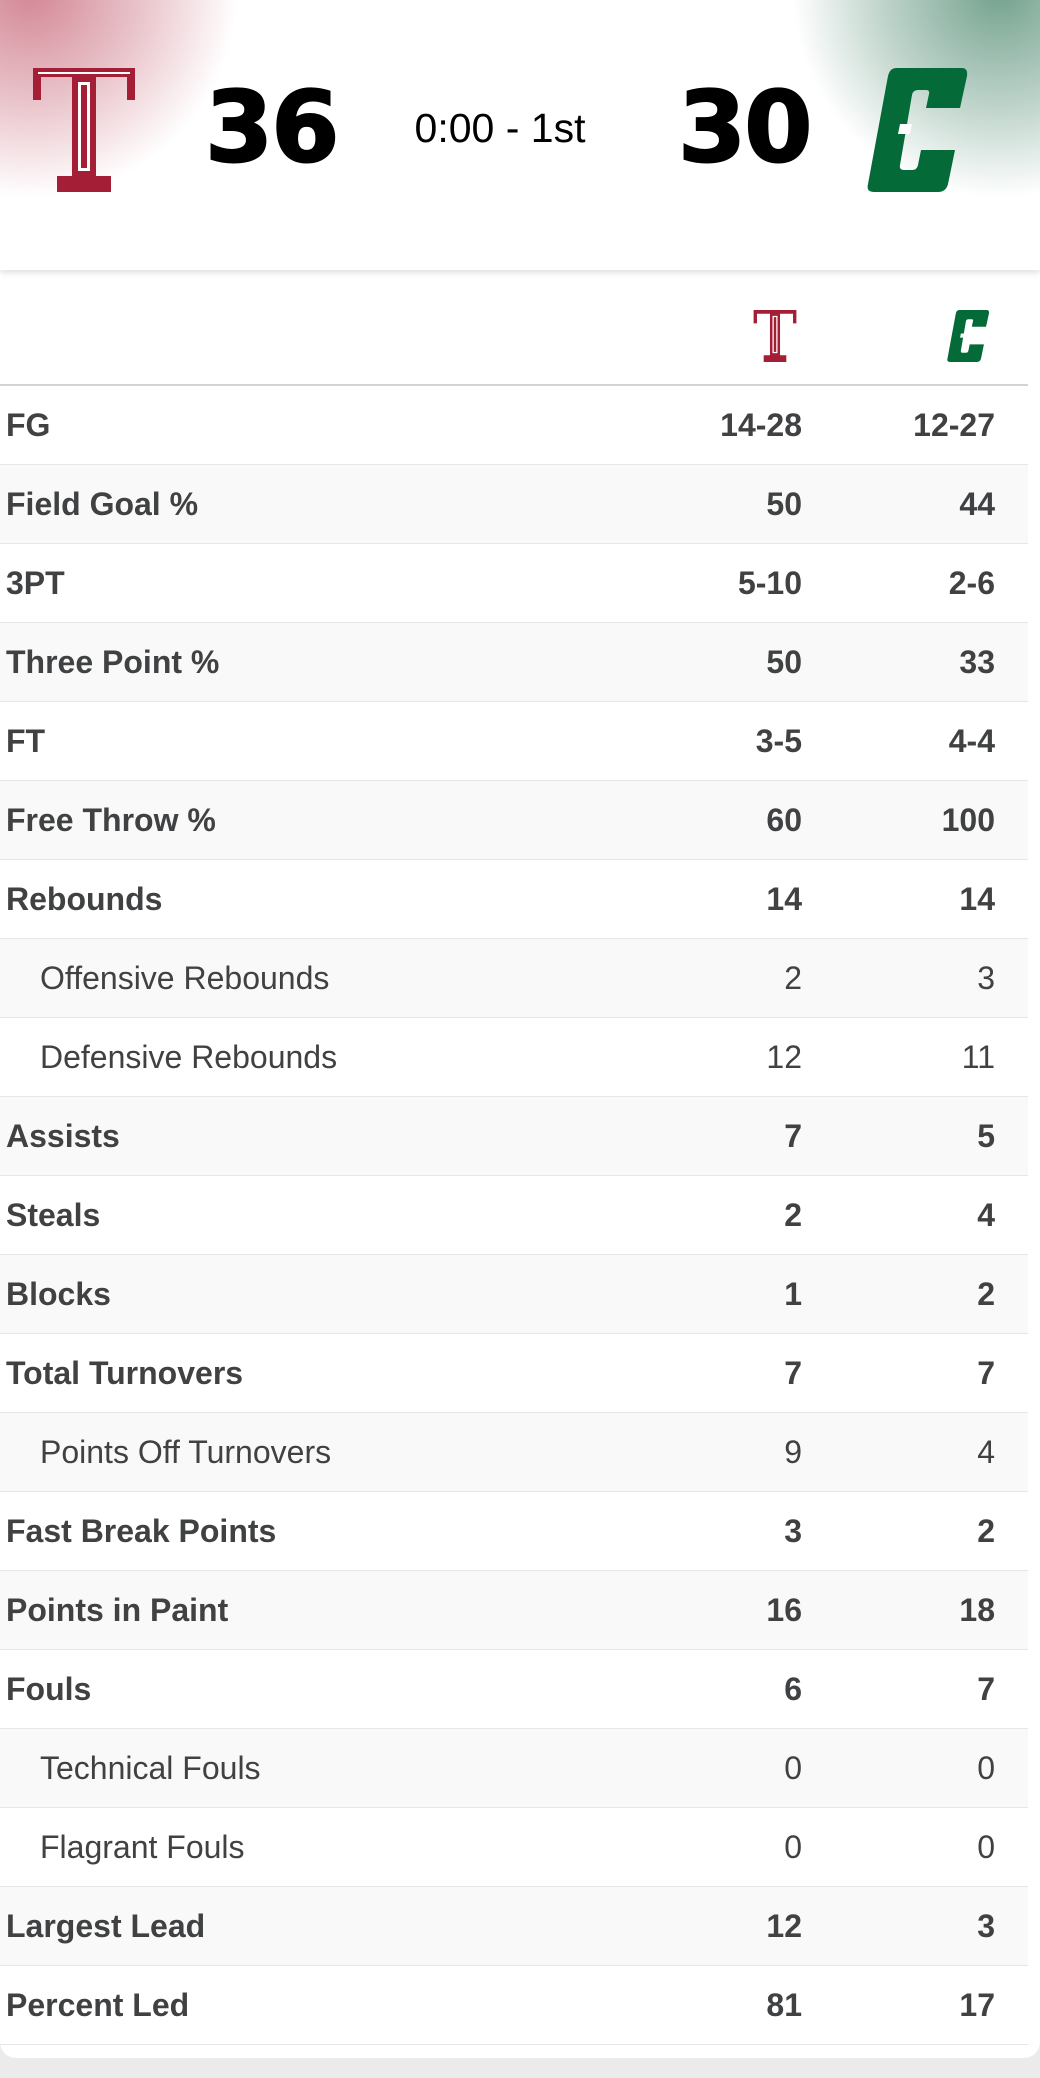  I want to click on away-stat-value: 2-6, so click(971, 583).